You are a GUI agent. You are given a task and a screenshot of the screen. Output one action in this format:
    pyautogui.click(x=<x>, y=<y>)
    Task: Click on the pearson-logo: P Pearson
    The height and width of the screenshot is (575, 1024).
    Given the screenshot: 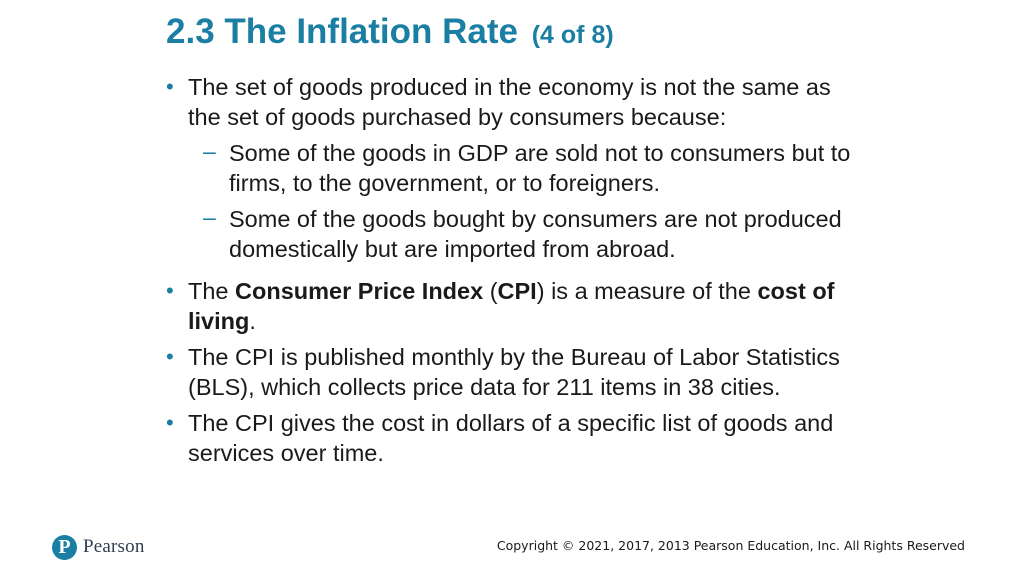 What is the action you would take?
    pyautogui.click(x=98, y=547)
    